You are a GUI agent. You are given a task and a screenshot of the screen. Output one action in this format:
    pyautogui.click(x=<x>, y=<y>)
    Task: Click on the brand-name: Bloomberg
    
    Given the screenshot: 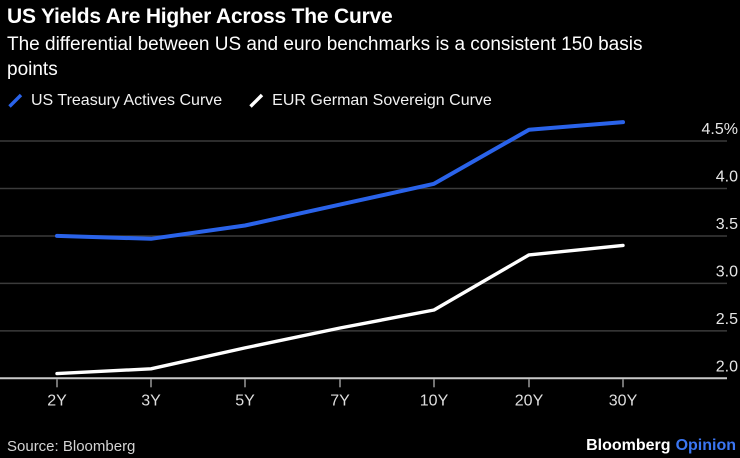 What is the action you would take?
    pyautogui.click(x=628, y=445)
    